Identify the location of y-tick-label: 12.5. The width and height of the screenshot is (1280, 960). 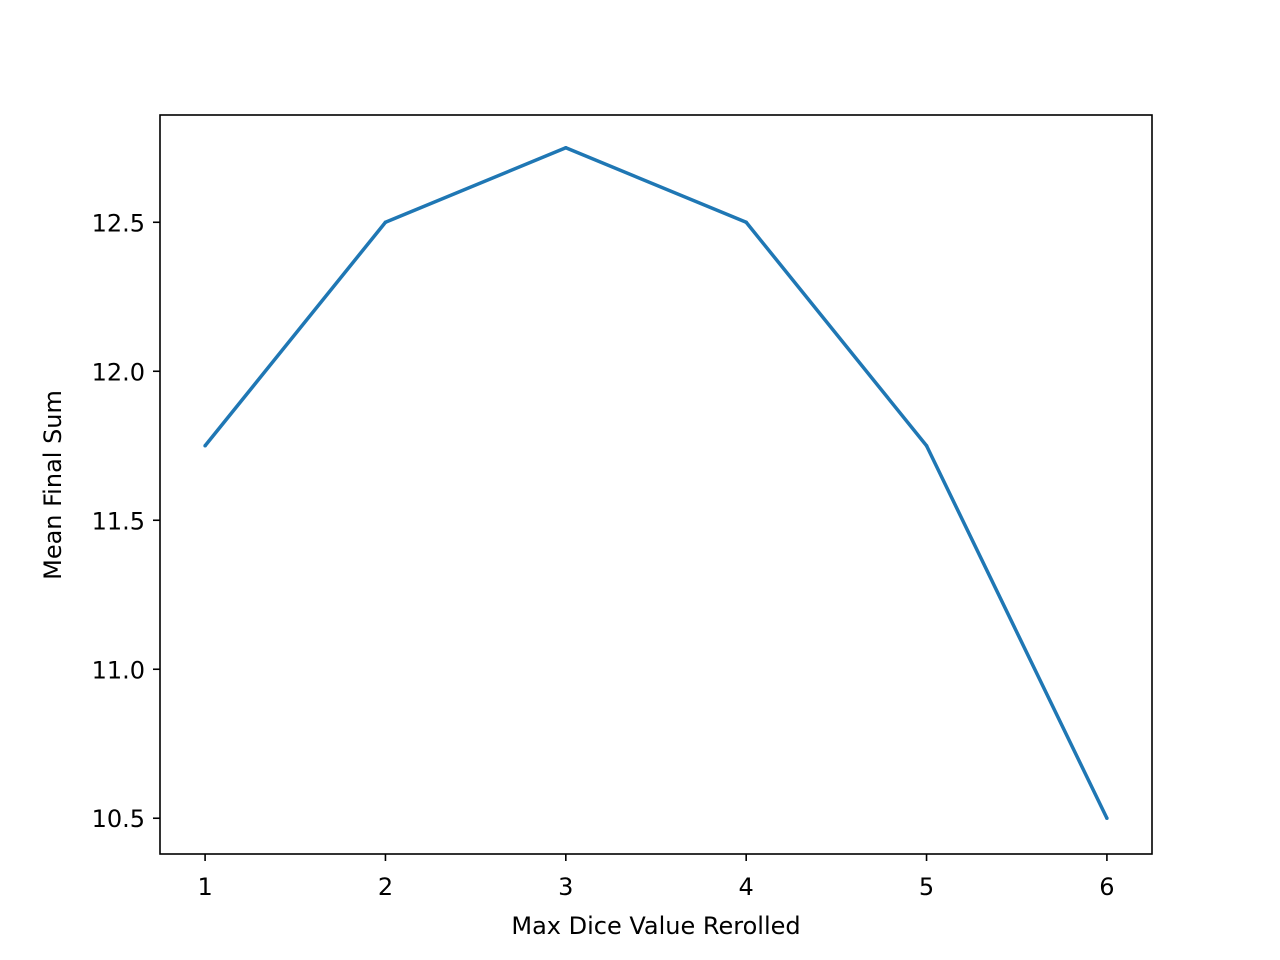
(118, 223).